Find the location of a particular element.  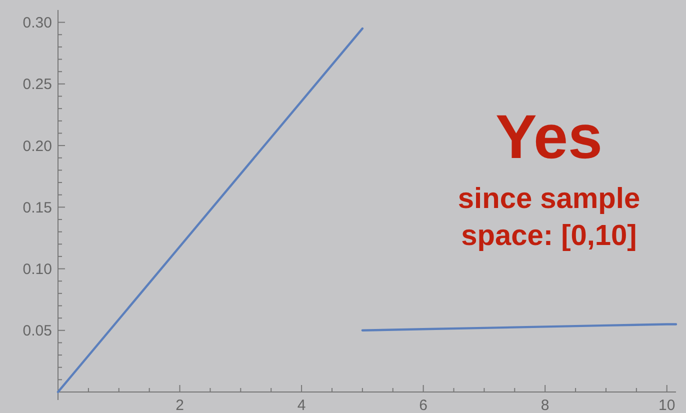

x-tick-label: 10 is located at coordinates (667, 405).